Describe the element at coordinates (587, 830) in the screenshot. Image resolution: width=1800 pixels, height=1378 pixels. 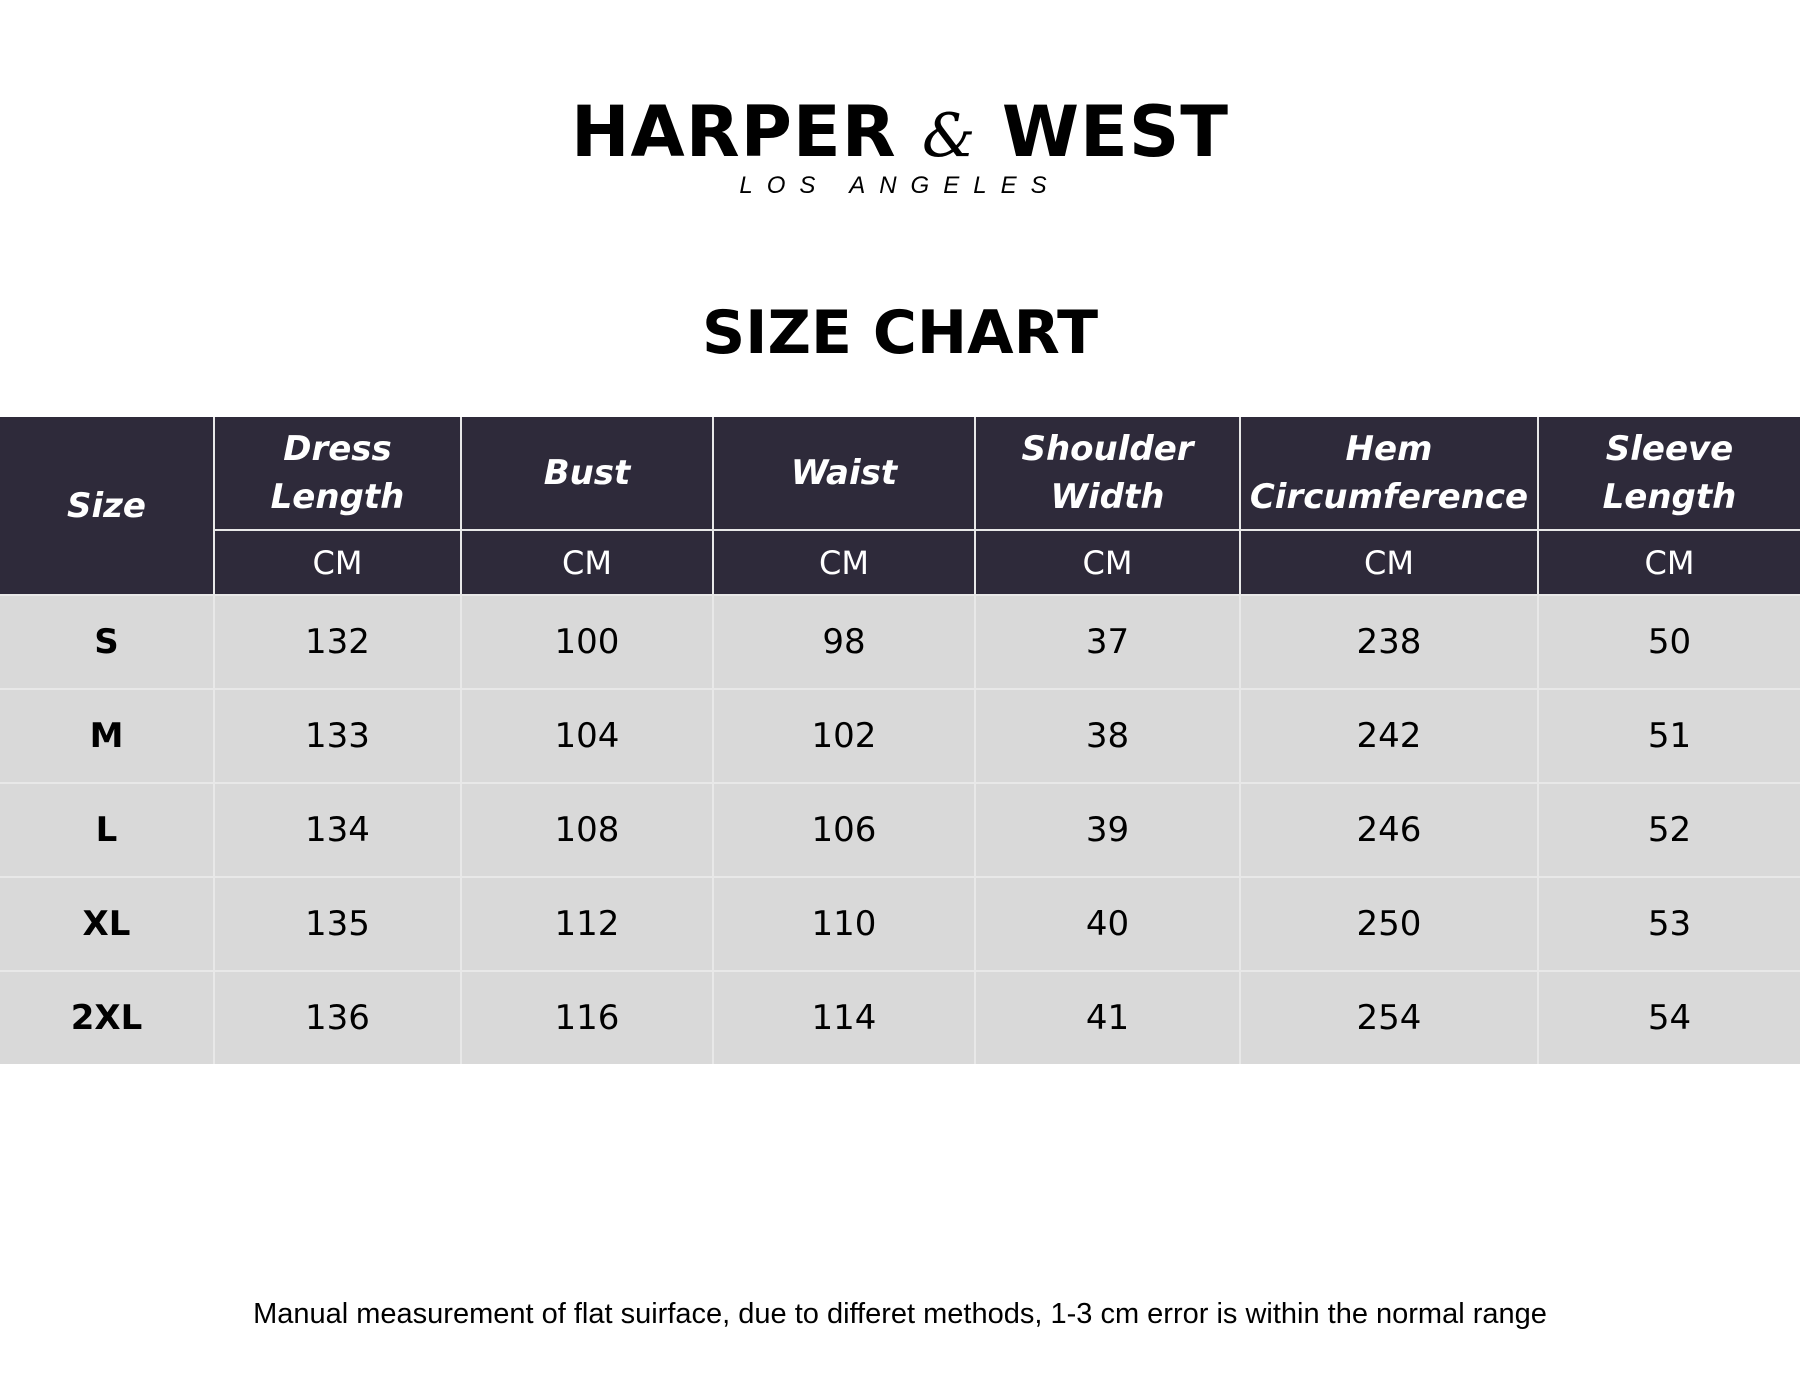
I see `measurement-cell: 108` at that location.